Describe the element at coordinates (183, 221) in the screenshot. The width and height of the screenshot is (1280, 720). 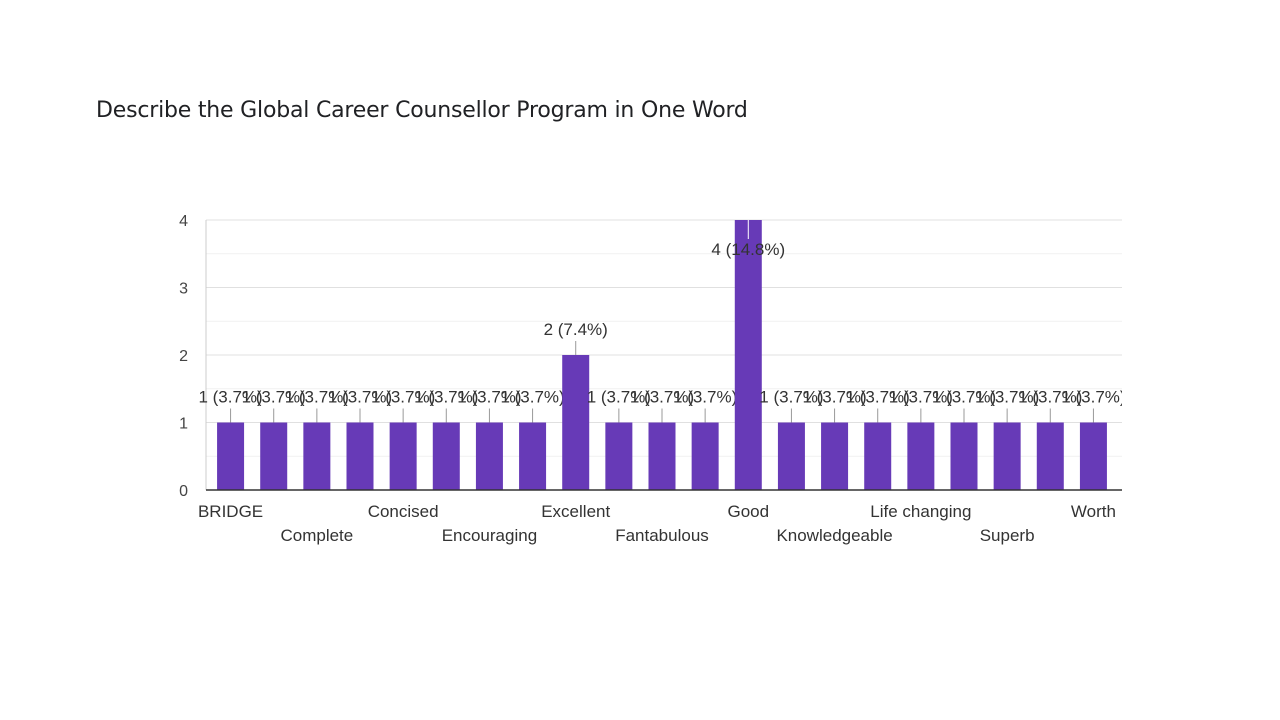
I see `y-tick-label: 4` at that location.